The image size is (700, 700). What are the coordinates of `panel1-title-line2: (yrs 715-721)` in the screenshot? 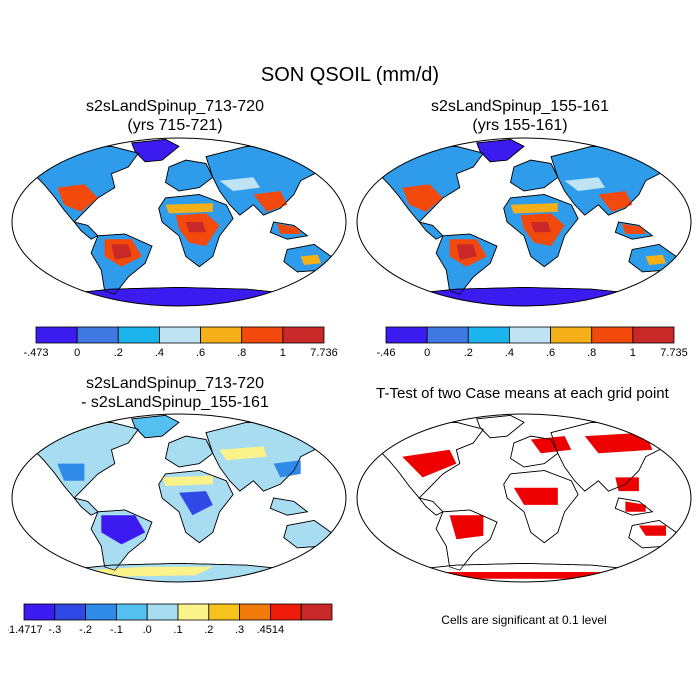 It's located at (175, 125).